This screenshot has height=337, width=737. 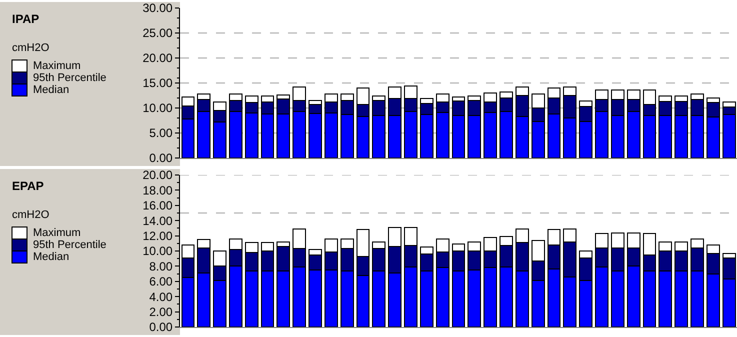 What do you see at coordinates (161, 266) in the screenshot?
I see `y-tick-label: 8.00` at bounding box center [161, 266].